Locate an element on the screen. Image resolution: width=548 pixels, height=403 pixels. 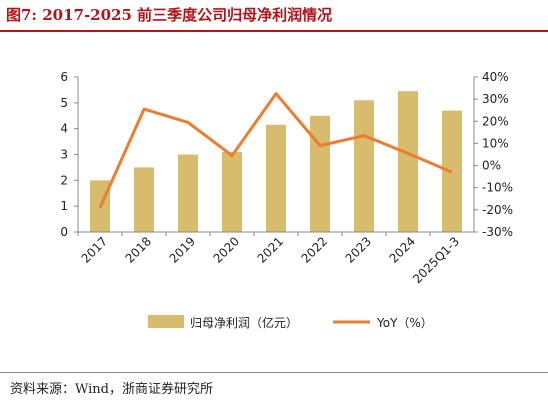
legend-swatch-bar is located at coordinates (166, 321).